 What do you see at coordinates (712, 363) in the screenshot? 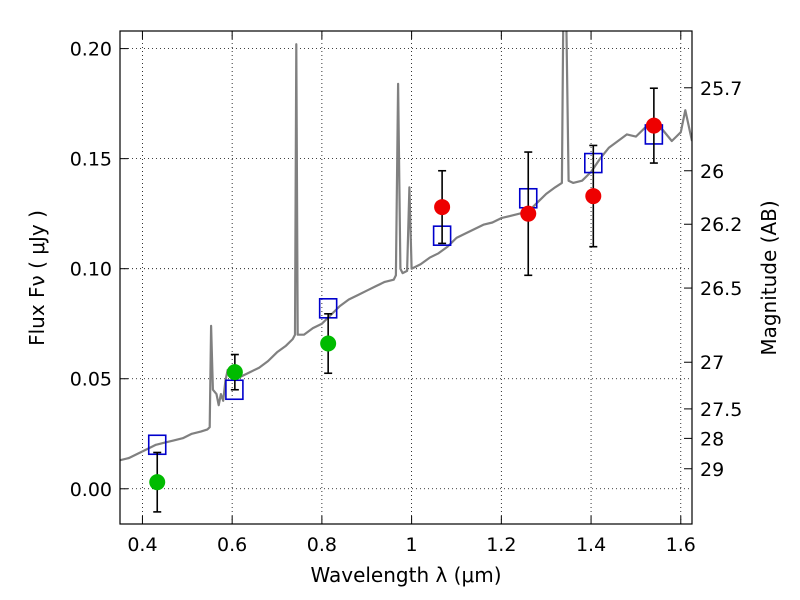
I see `y2-tick-label-4: 27` at bounding box center [712, 363].